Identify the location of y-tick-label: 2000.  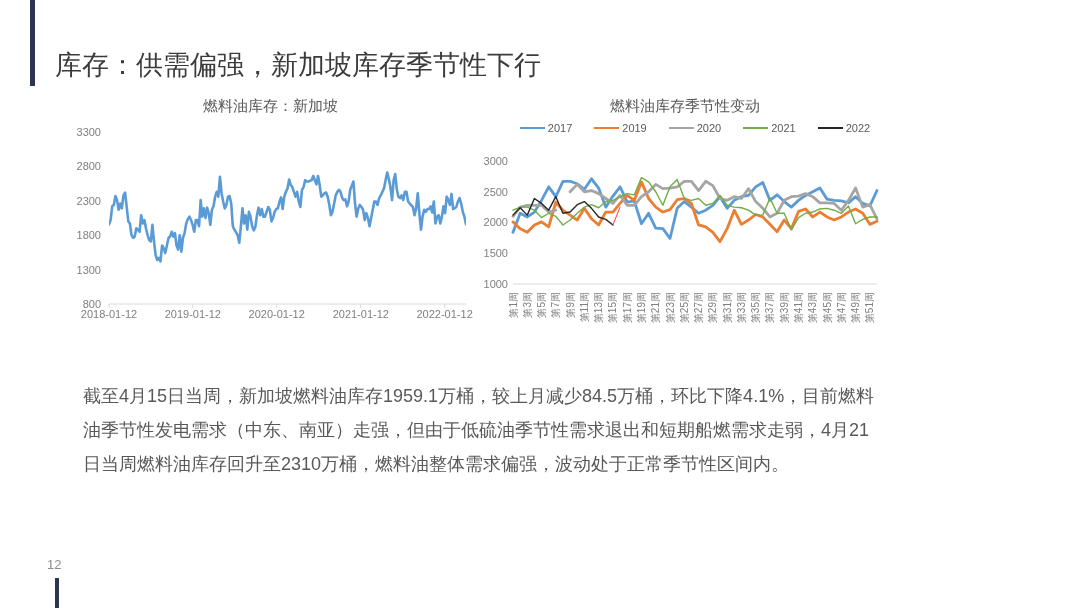
(495, 222).